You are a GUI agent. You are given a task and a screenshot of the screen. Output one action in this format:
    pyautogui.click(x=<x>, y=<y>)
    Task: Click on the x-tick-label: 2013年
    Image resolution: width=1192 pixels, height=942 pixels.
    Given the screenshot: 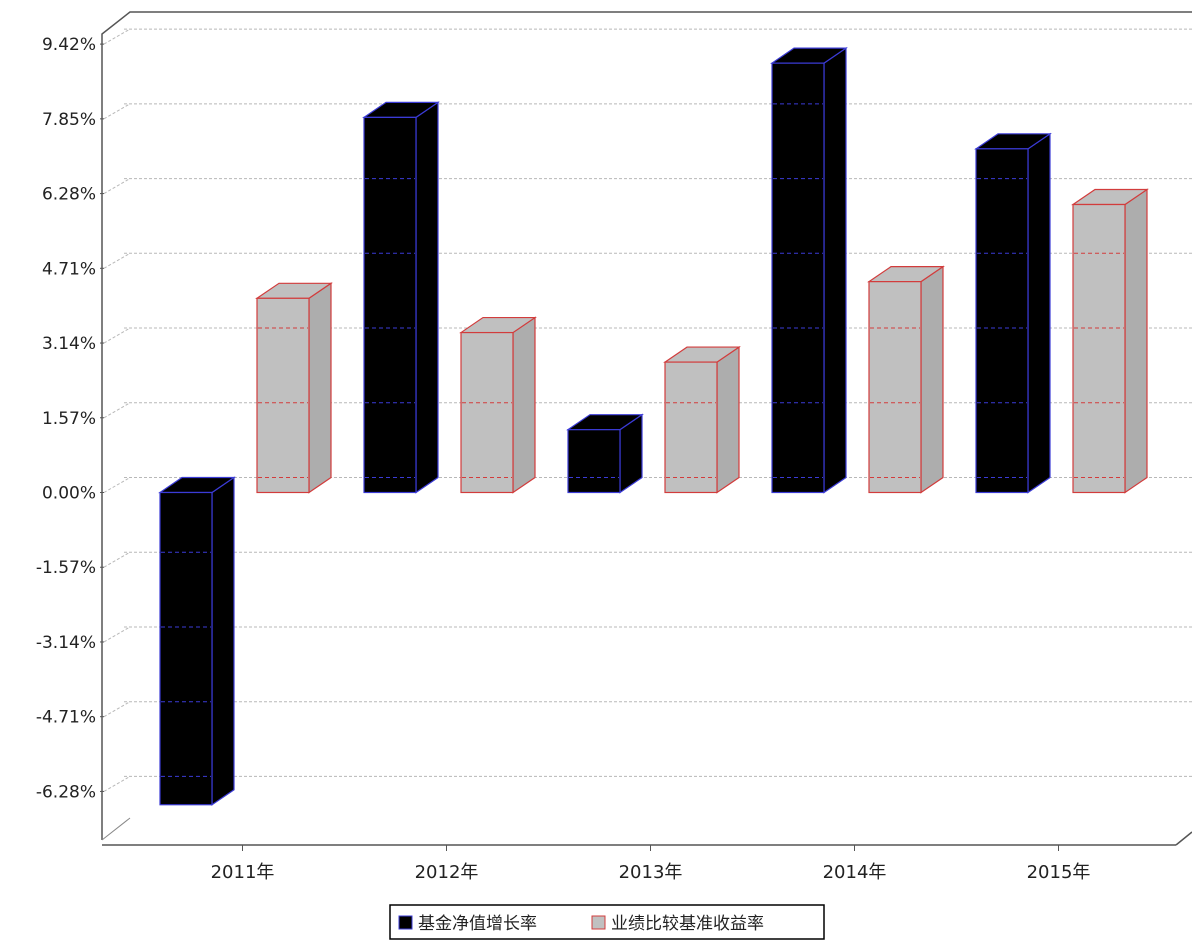 What is the action you would take?
    pyautogui.click(x=651, y=872)
    